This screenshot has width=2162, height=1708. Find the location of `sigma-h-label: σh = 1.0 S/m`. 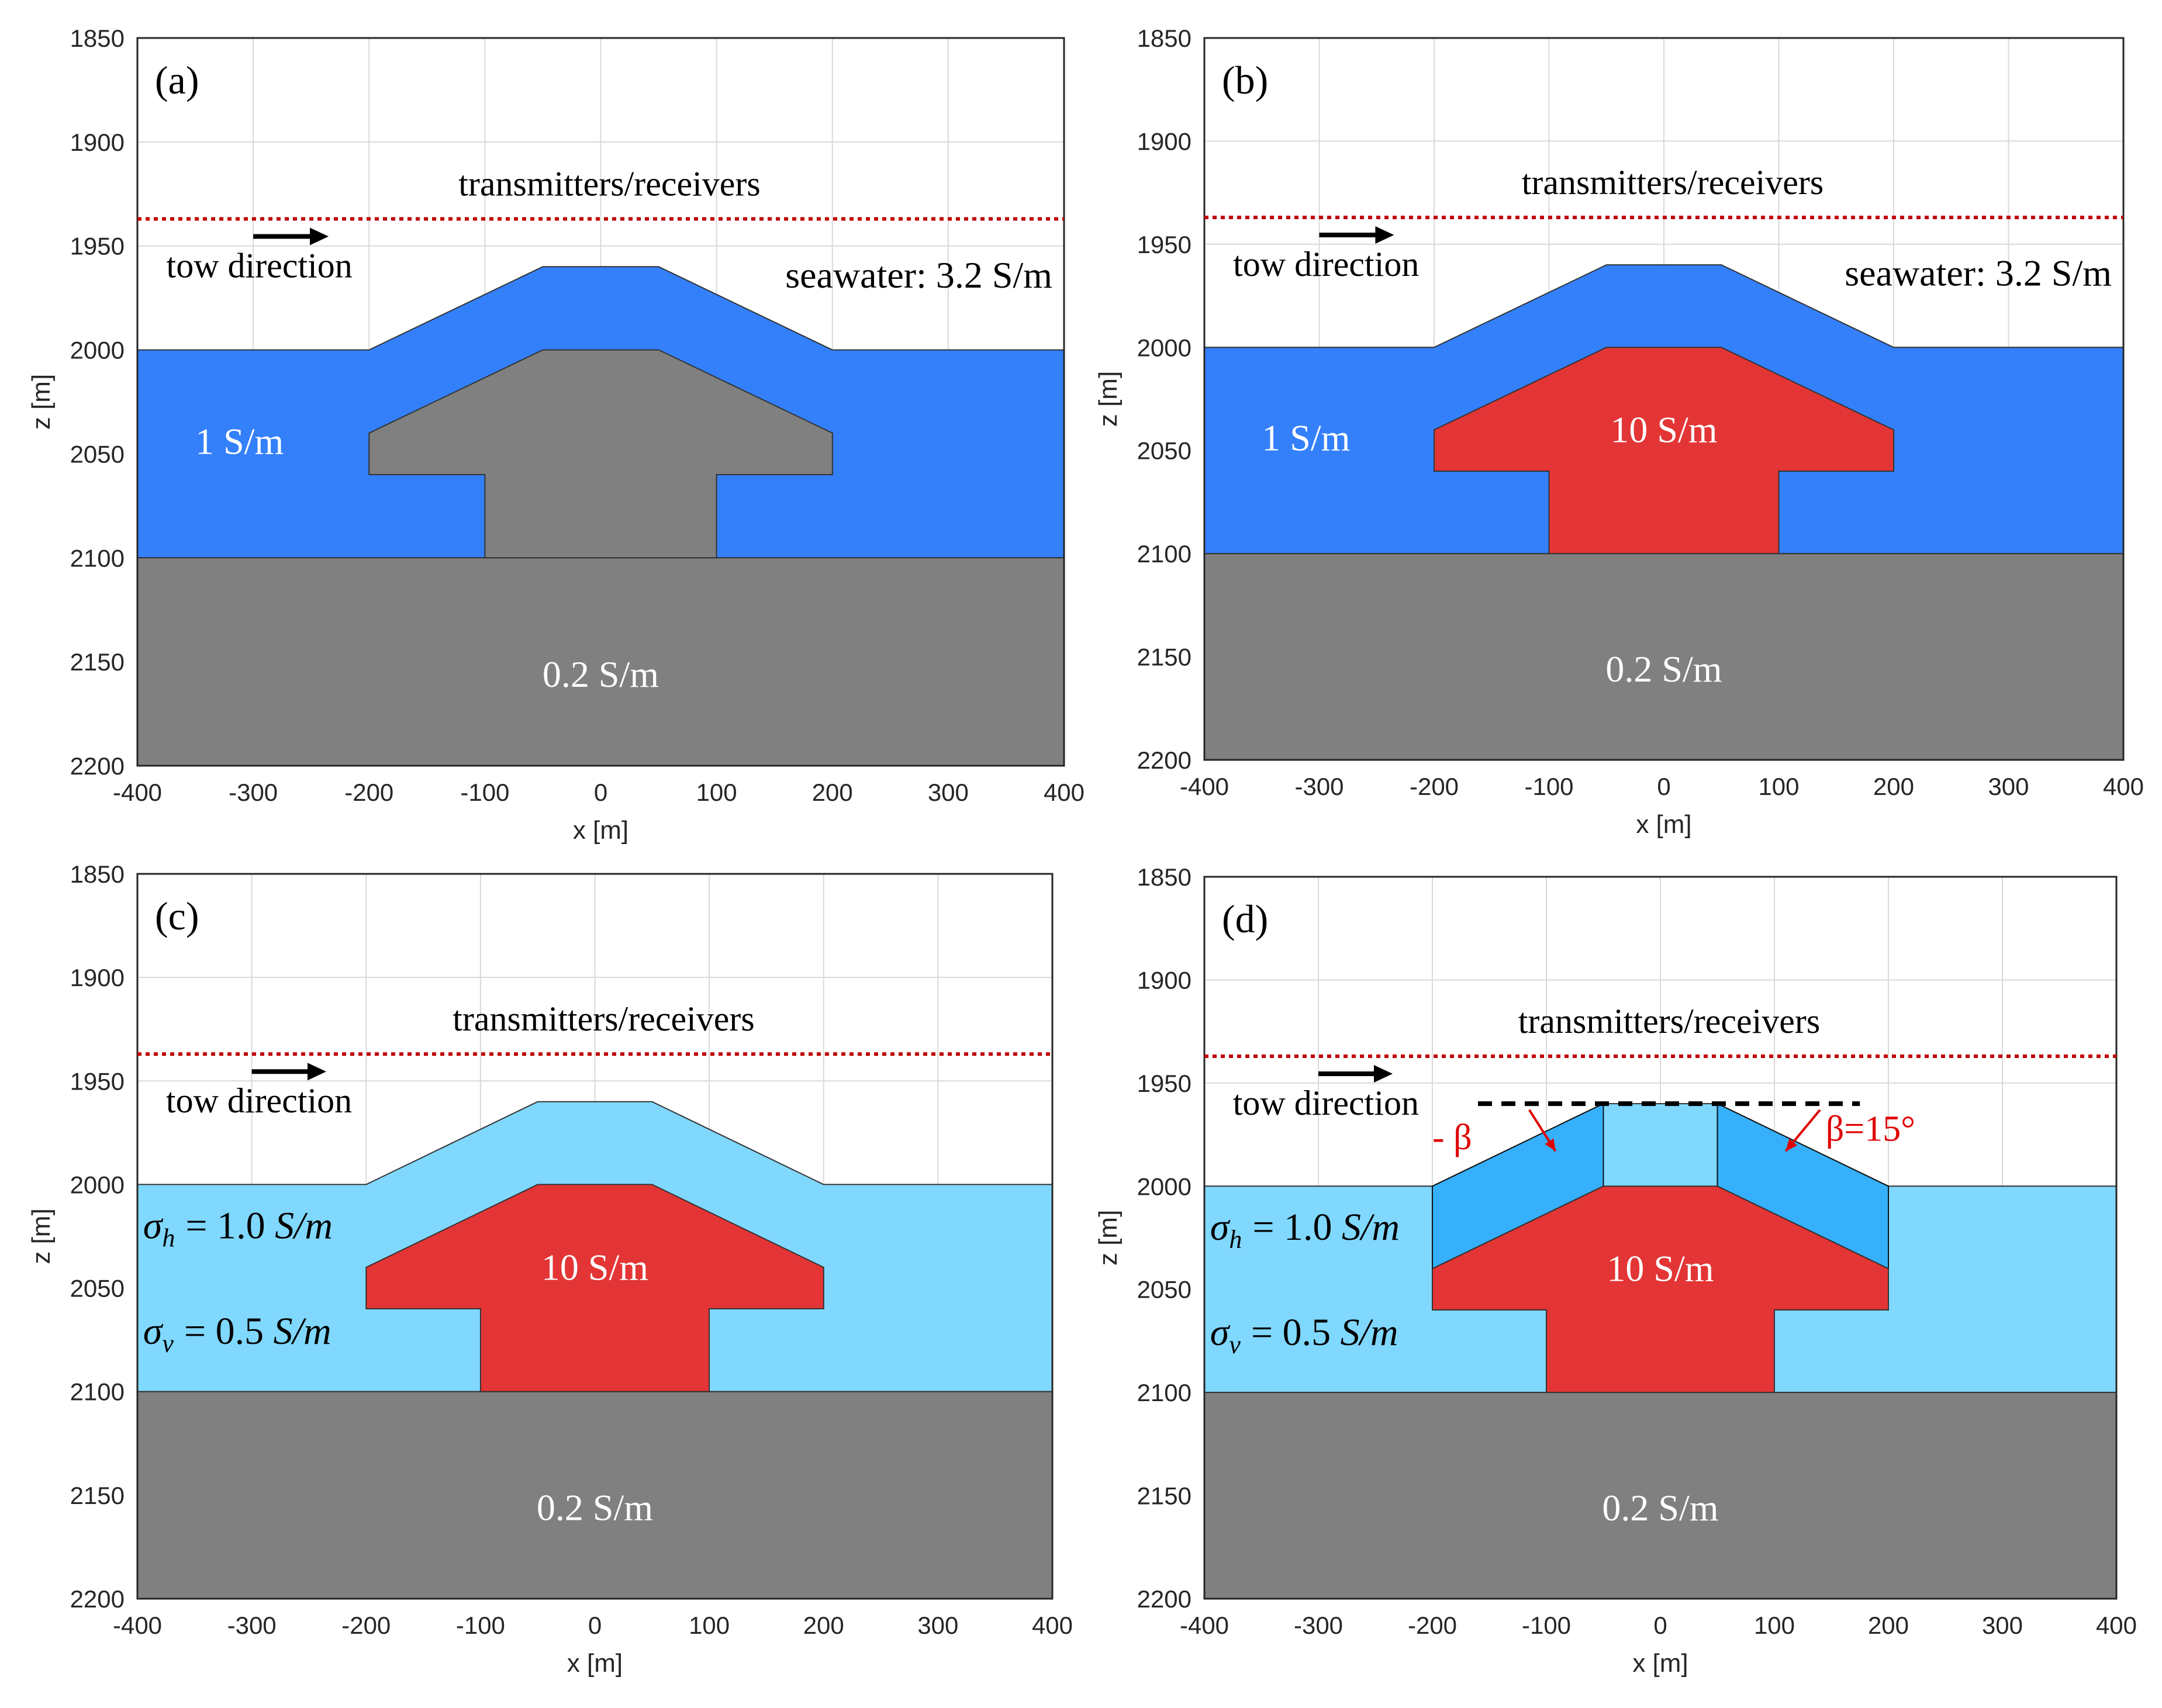

sigma-h-label: σh = 1.0 S/m is located at coordinates (238, 1229).